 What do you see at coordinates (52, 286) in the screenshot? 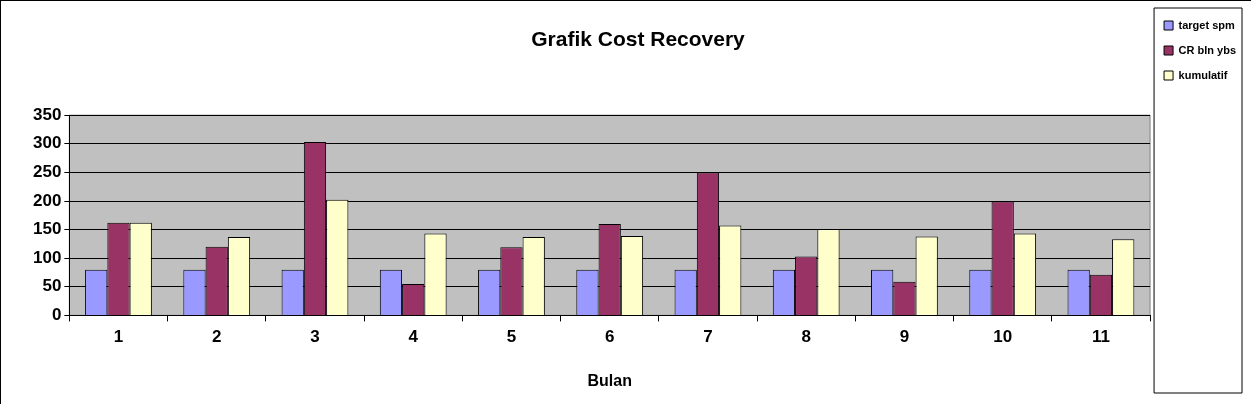
I see `y-tick-label: 50` at bounding box center [52, 286].